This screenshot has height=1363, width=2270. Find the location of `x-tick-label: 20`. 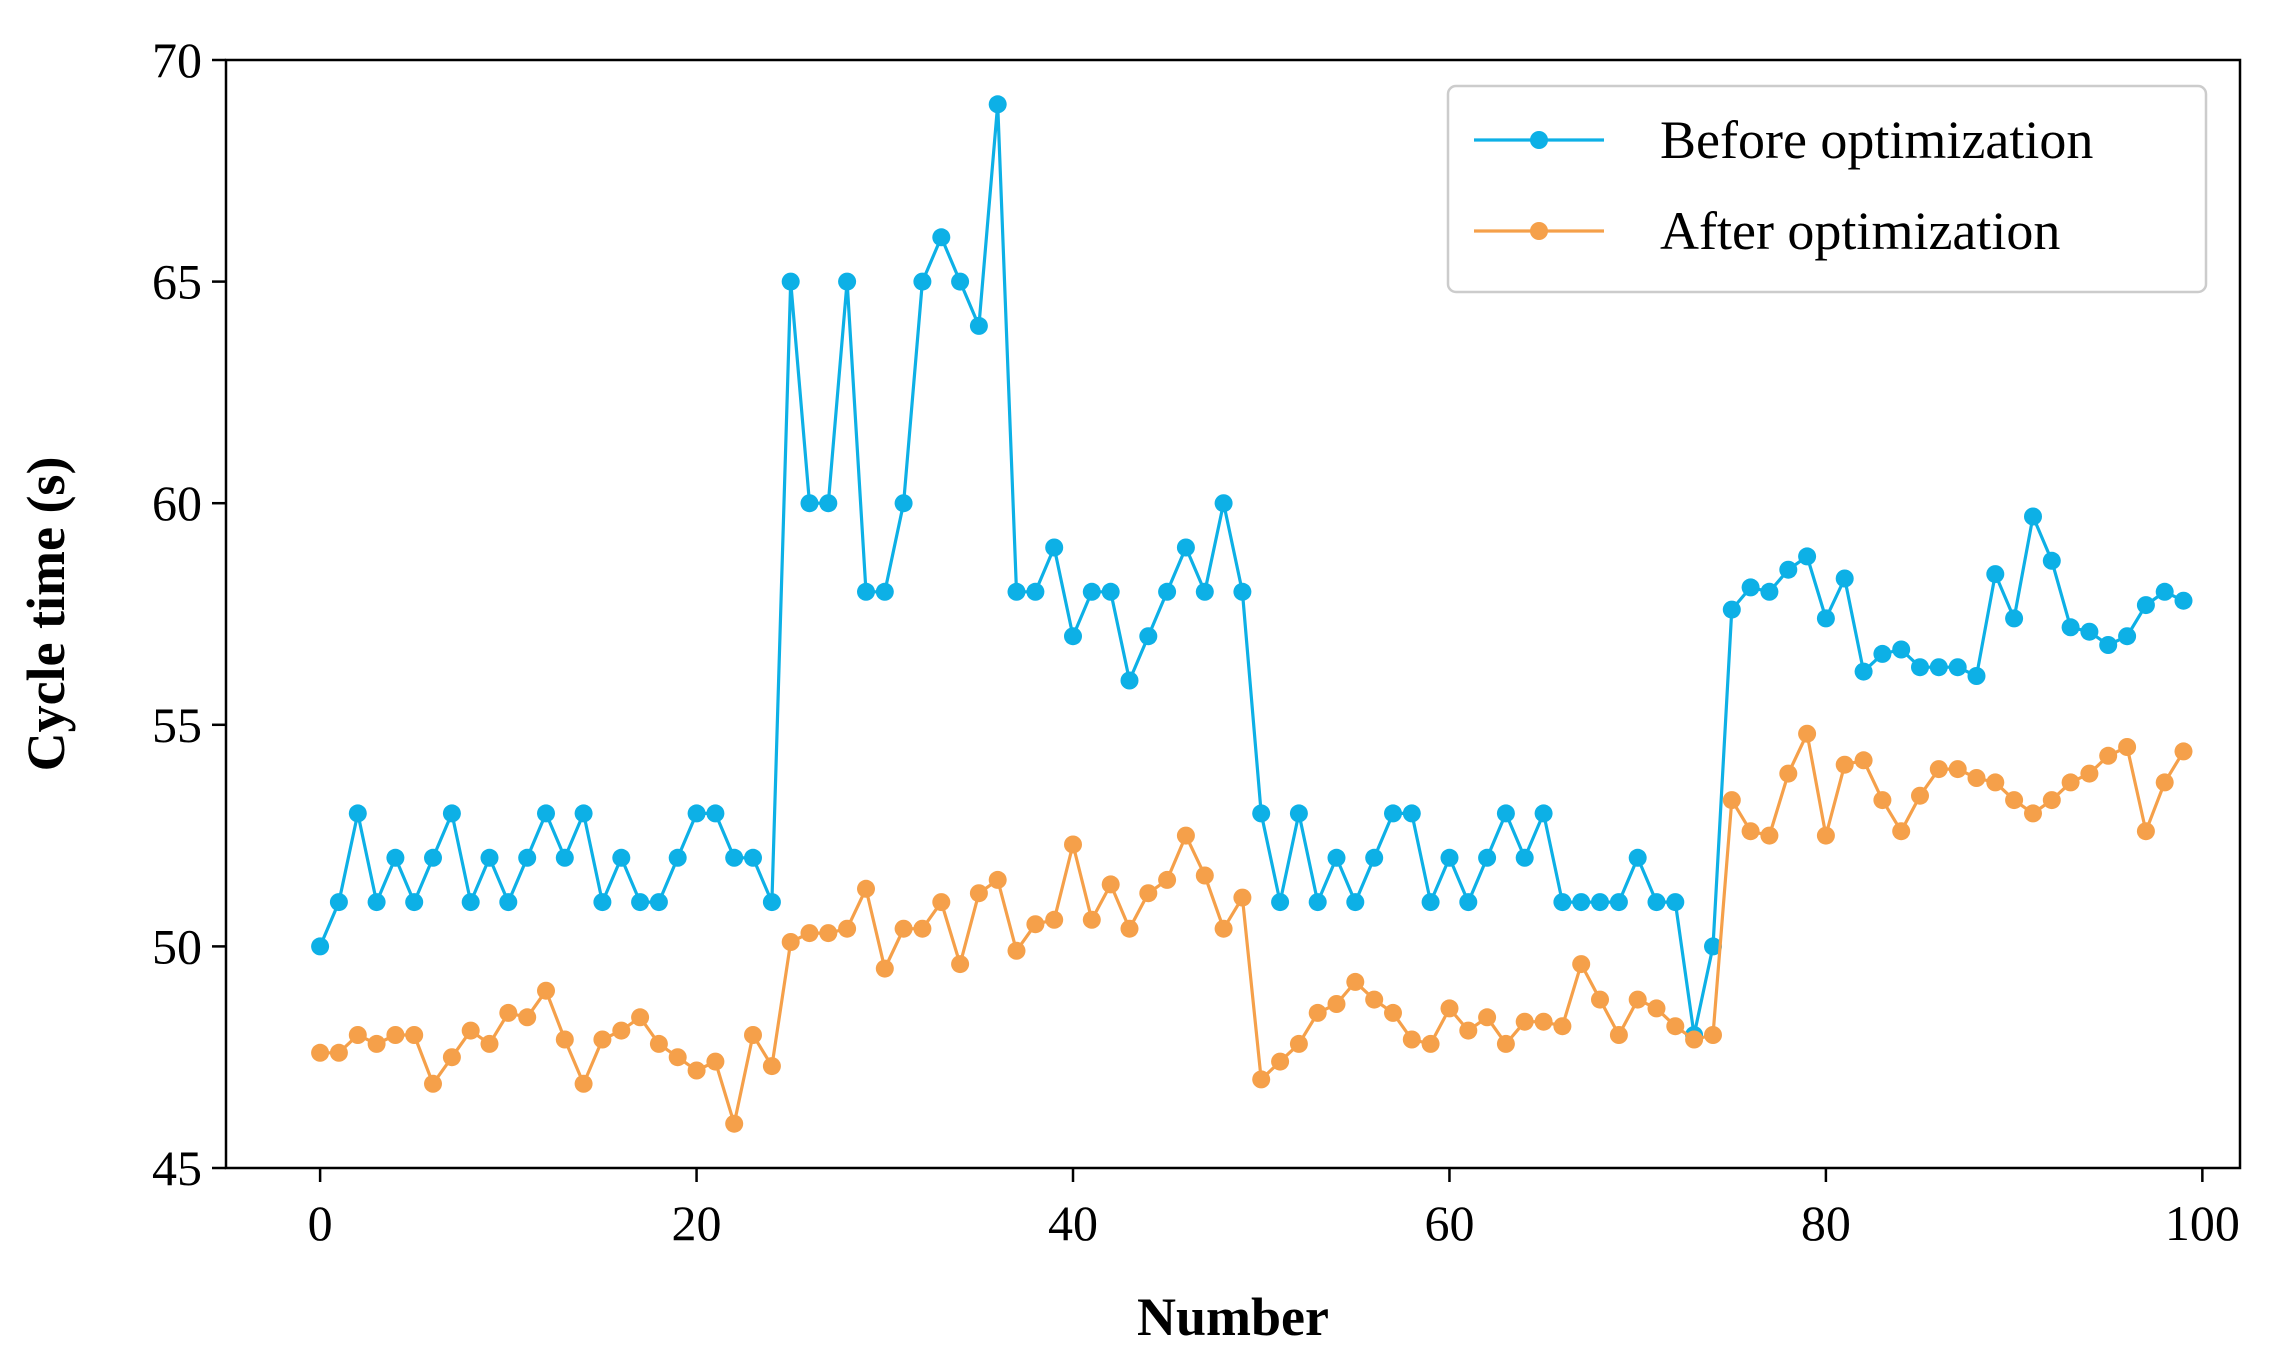

x-tick-label: 20 is located at coordinates (697, 1223).